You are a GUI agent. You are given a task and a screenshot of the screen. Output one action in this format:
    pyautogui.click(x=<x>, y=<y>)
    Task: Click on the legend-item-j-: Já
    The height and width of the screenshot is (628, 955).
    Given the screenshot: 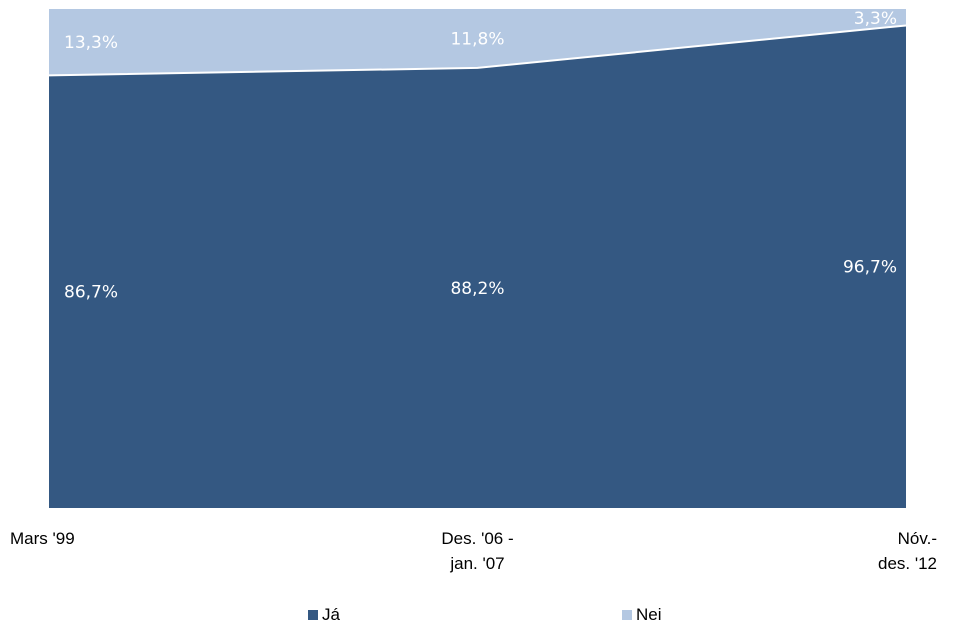 What is the action you would take?
    pyautogui.click(x=324, y=614)
    